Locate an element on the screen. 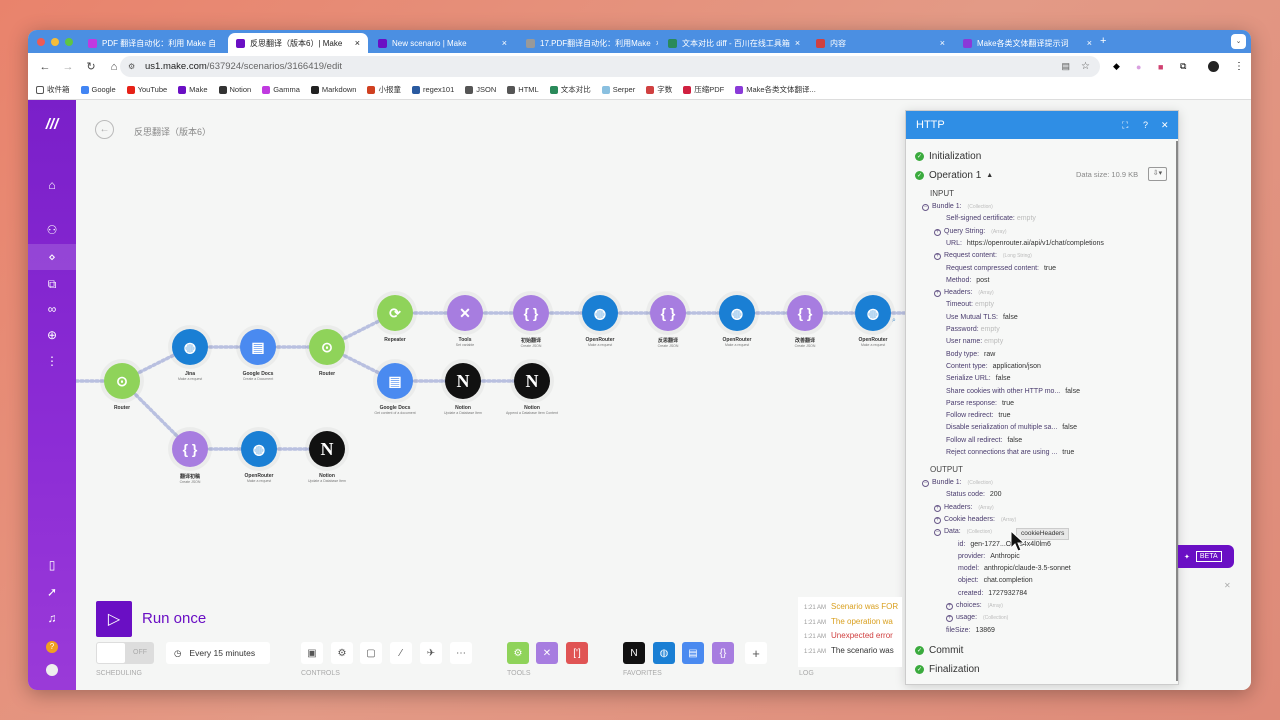 This screenshot has width=1280, height=720. log-entry: 1:21 AM The operation wa is located at coordinates (848, 621).